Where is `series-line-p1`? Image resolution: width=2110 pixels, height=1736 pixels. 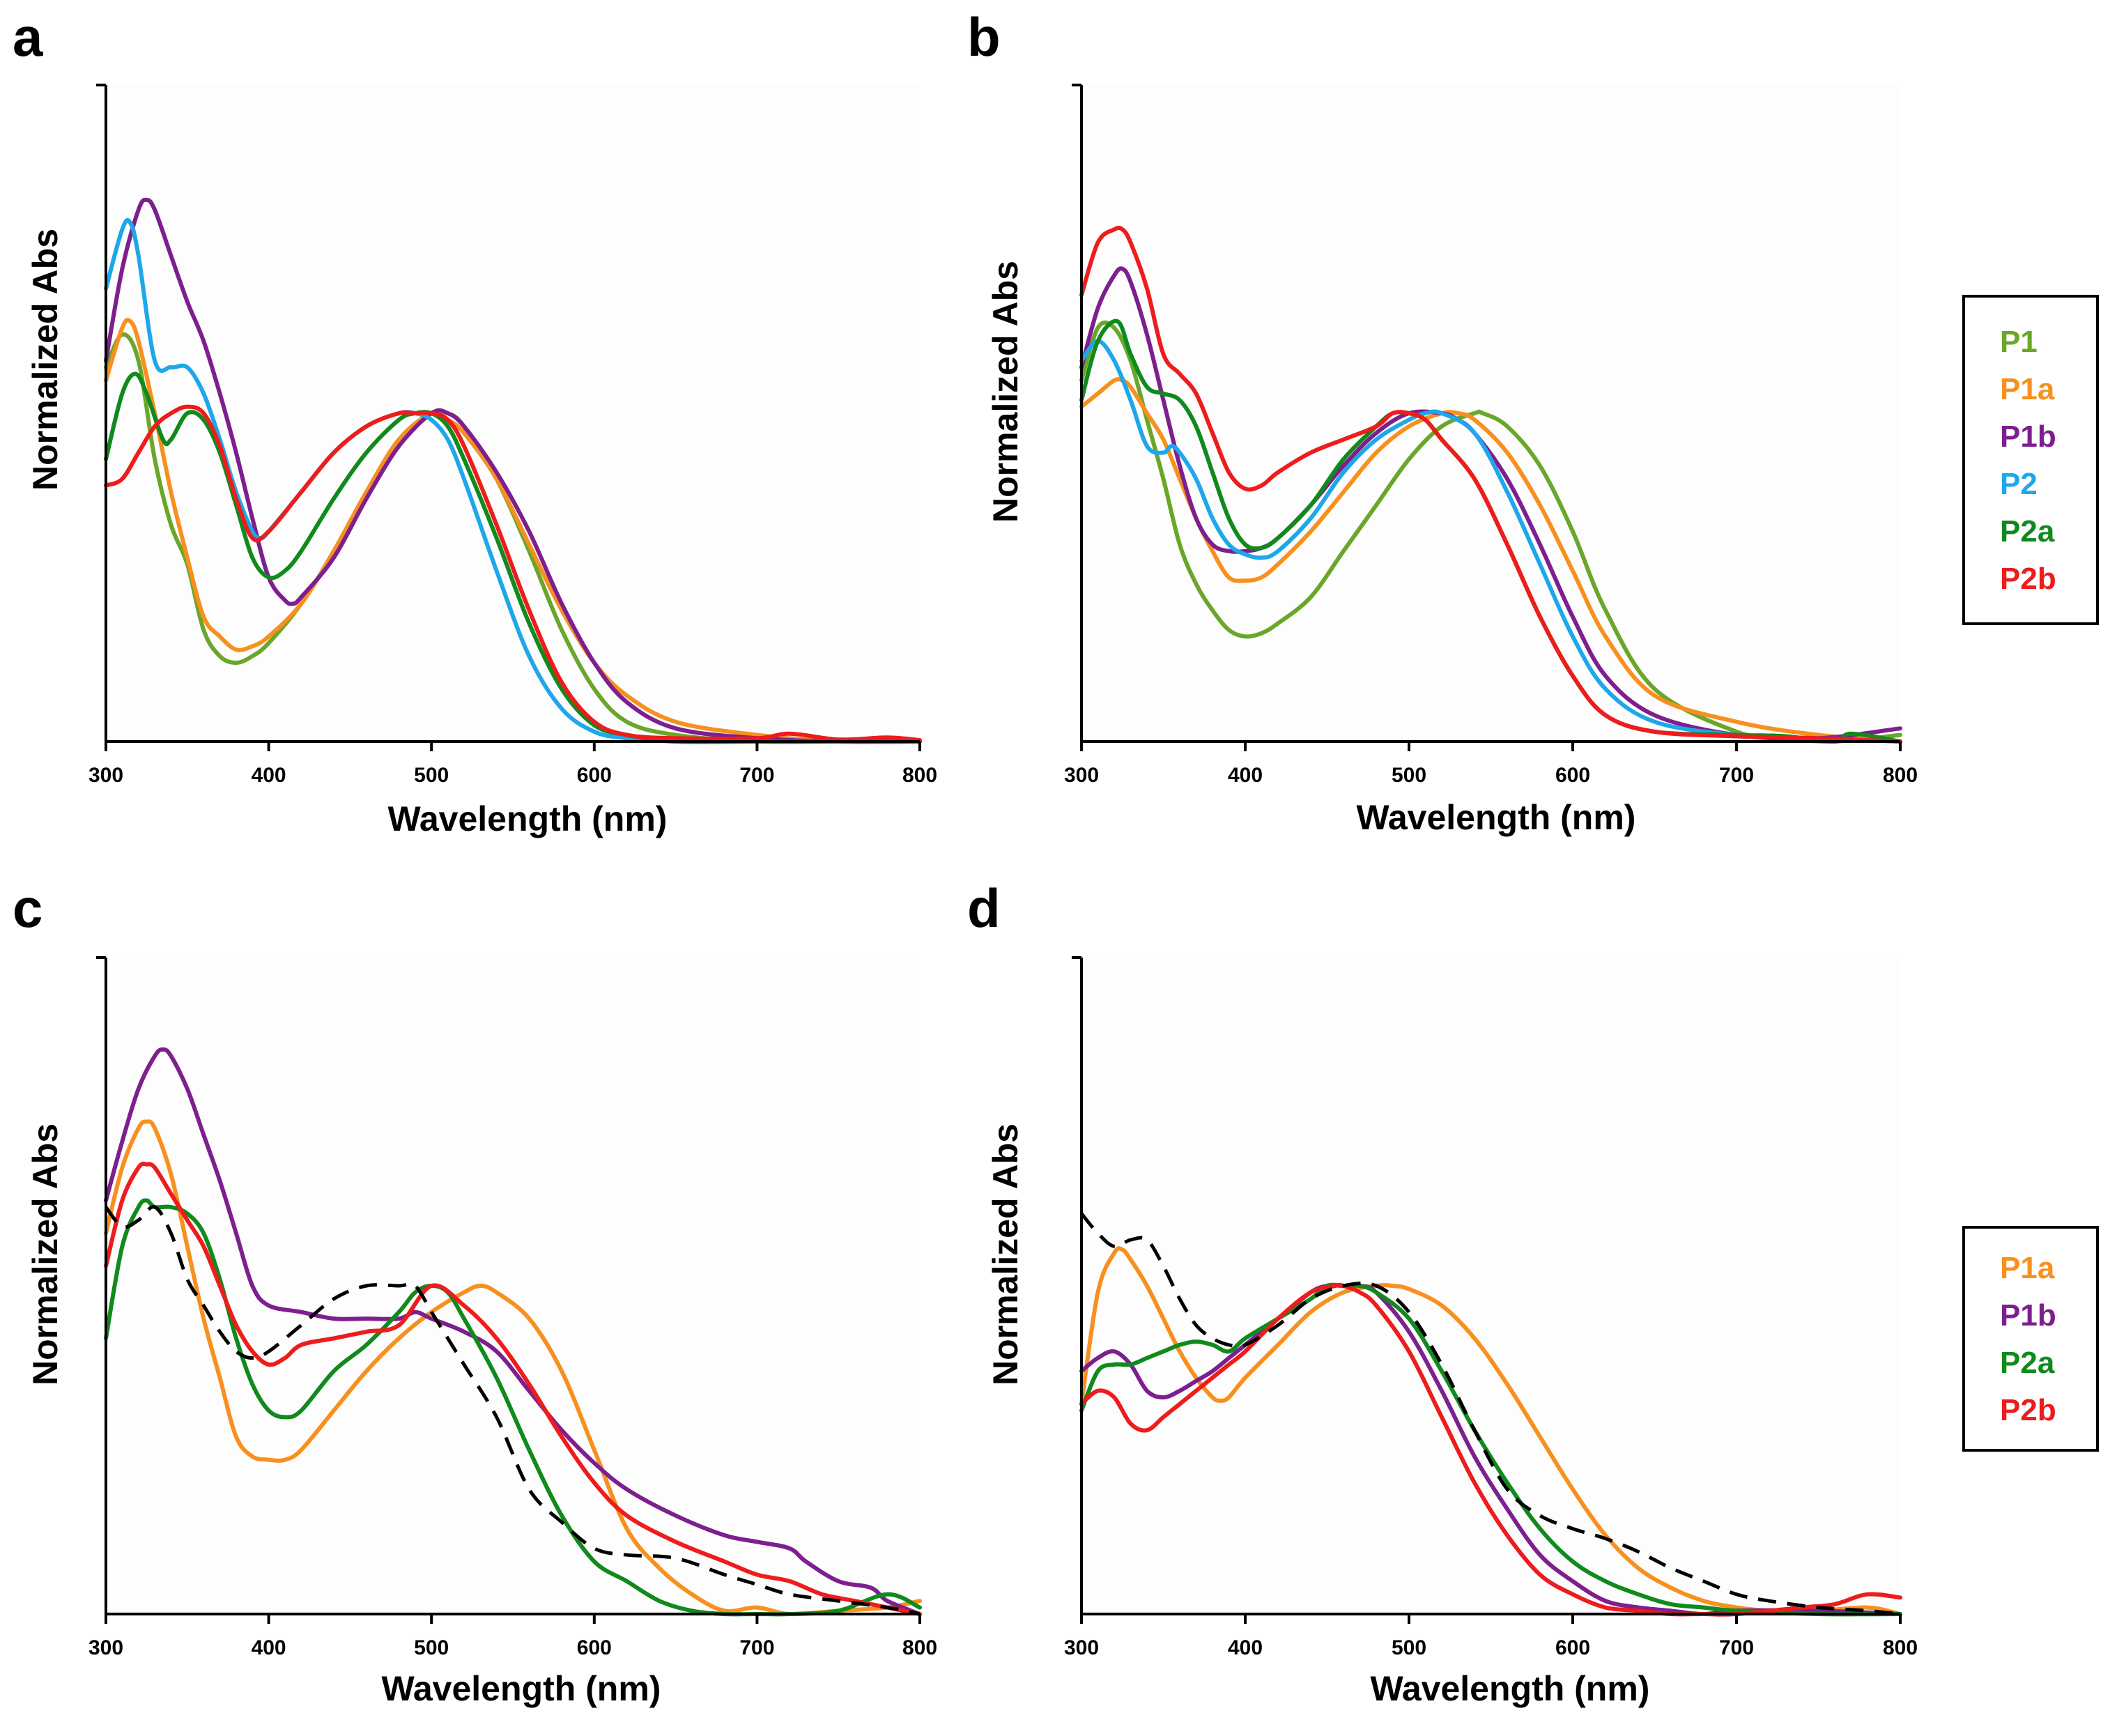
series-line-p1 is located at coordinates (1490, 532).